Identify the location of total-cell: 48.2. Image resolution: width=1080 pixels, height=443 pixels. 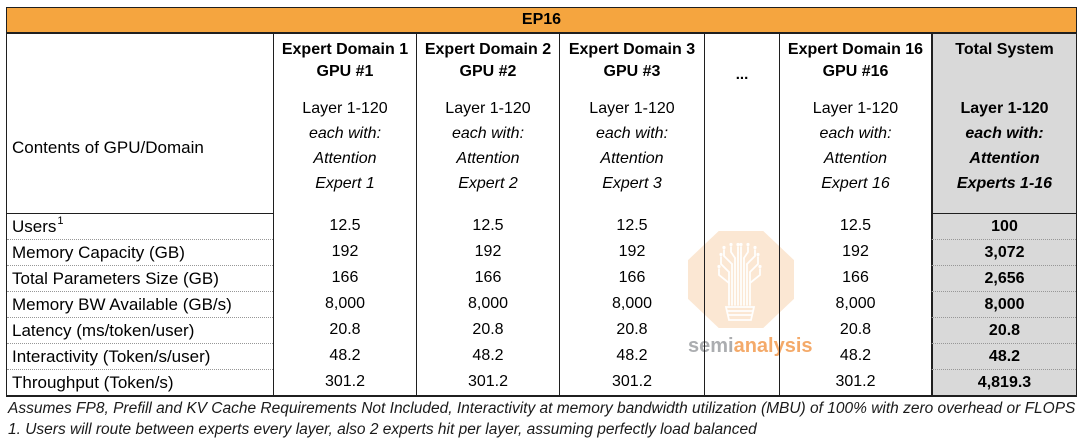
(1003, 356).